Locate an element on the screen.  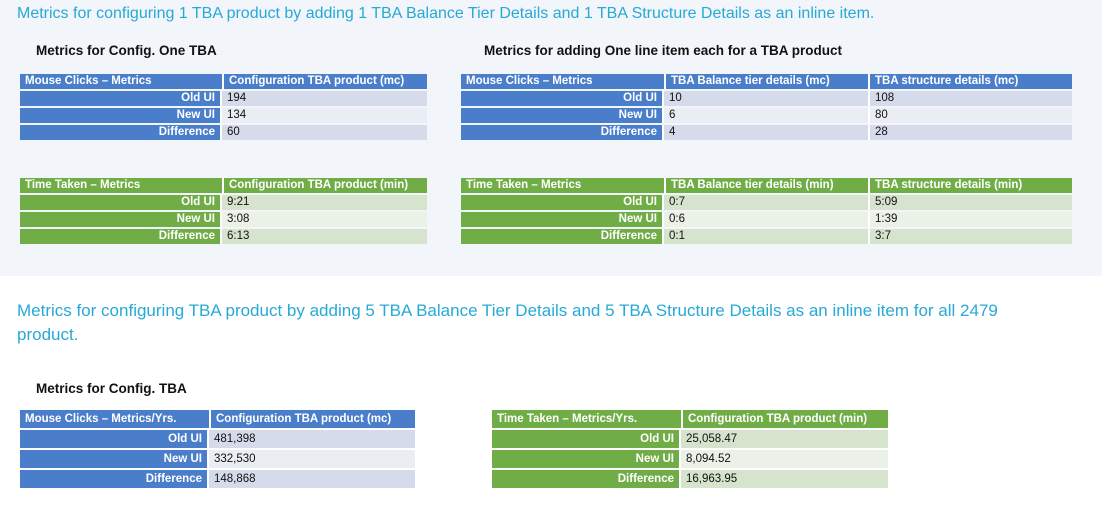
cell-value: 6 is located at coordinates (766, 115).